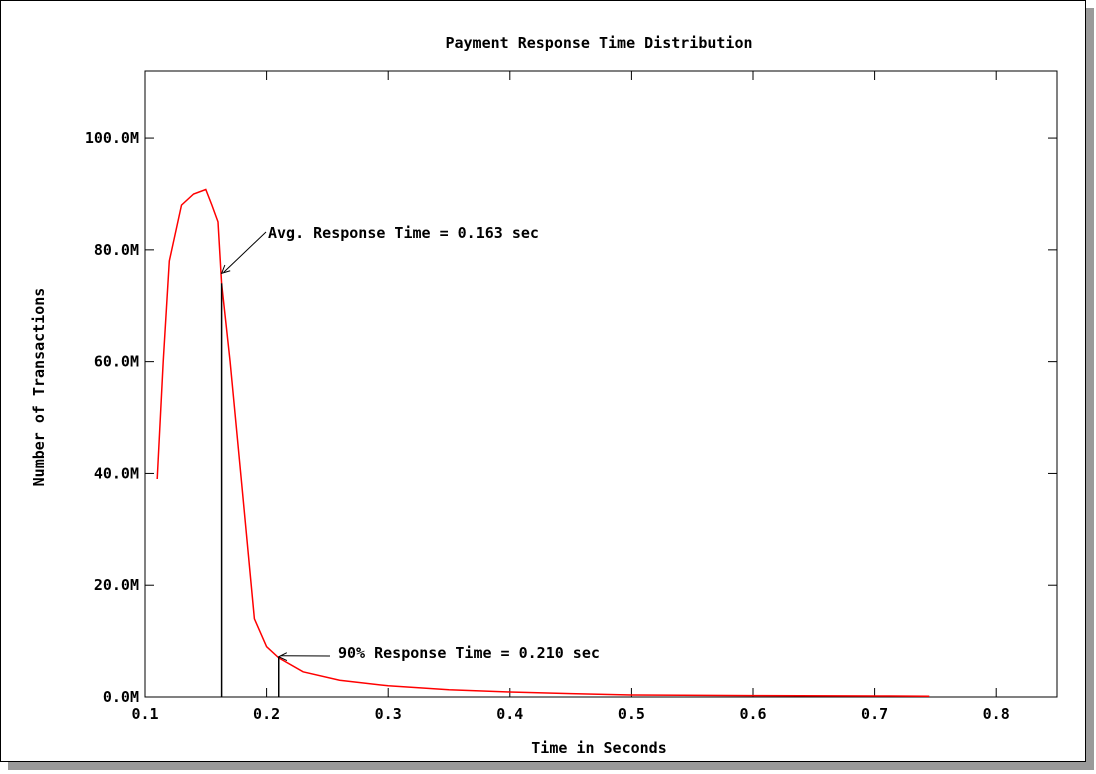  What do you see at coordinates (469, 653) in the screenshot?
I see `marker-label: 90% Response Time = 0.210 sec` at bounding box center [469, 653].